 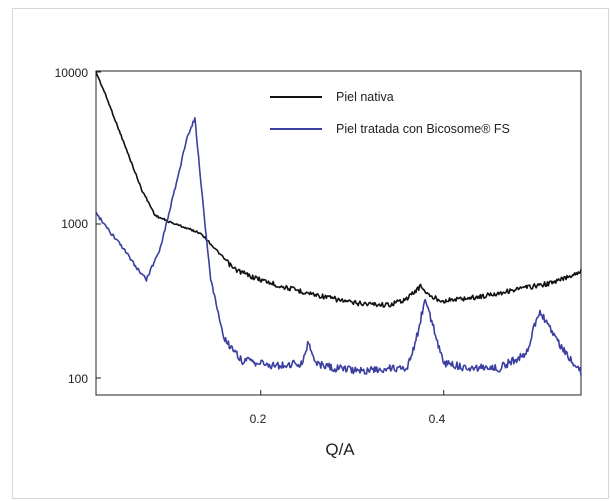 What do you see at coordinates (72, 73) in the screenshot?
I see `y-tick-label-10000: 10000` at bounding box center [72, 73].